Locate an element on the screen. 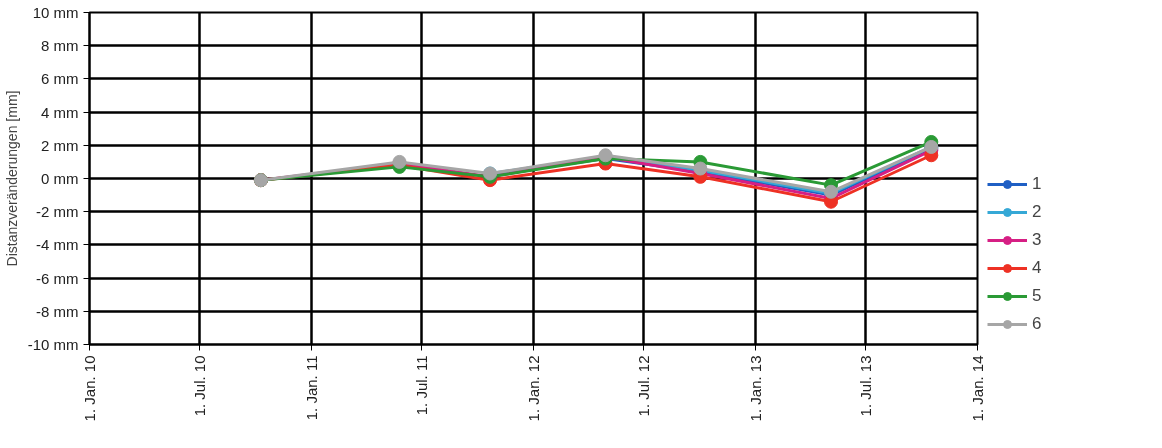 This screenshot has width=1162, height=448. x-tick-label: 1. Jan. 13 is located at coordinates (756, 388).